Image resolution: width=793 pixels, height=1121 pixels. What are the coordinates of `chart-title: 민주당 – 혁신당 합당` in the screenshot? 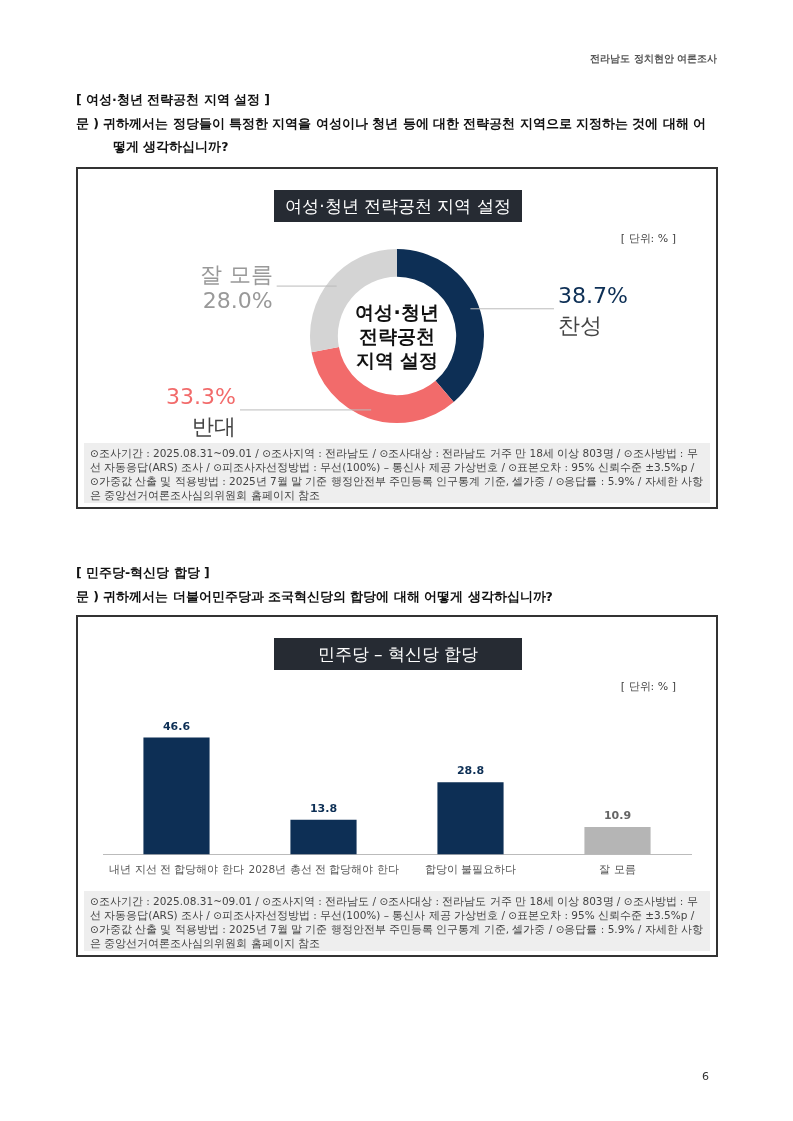 It's located at (398, 654).